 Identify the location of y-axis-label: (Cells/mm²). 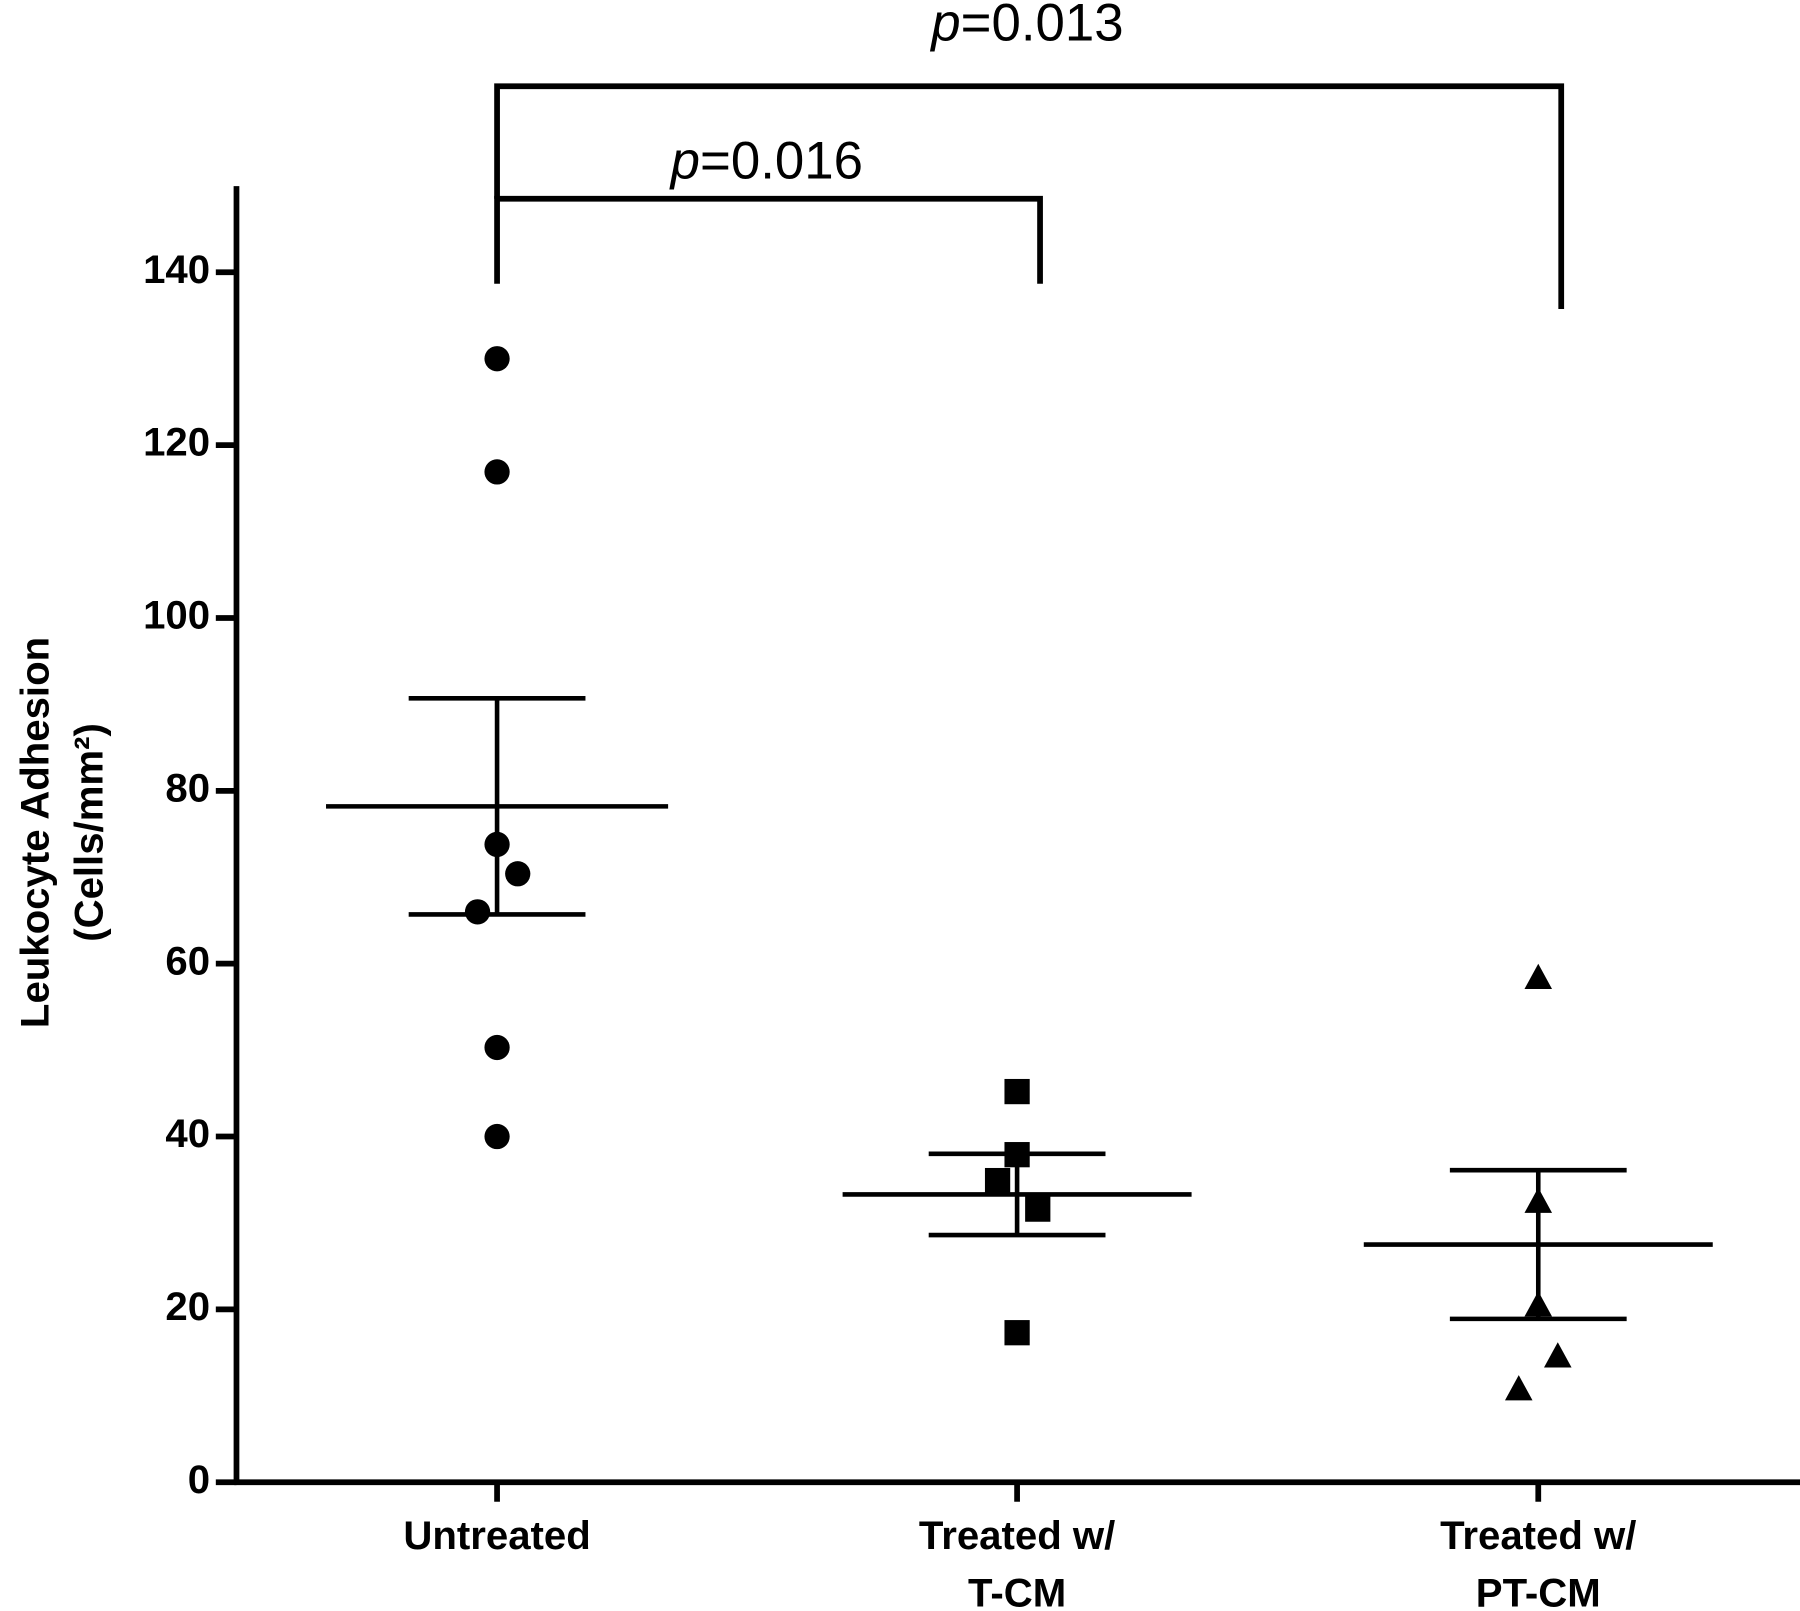
(88, 832).